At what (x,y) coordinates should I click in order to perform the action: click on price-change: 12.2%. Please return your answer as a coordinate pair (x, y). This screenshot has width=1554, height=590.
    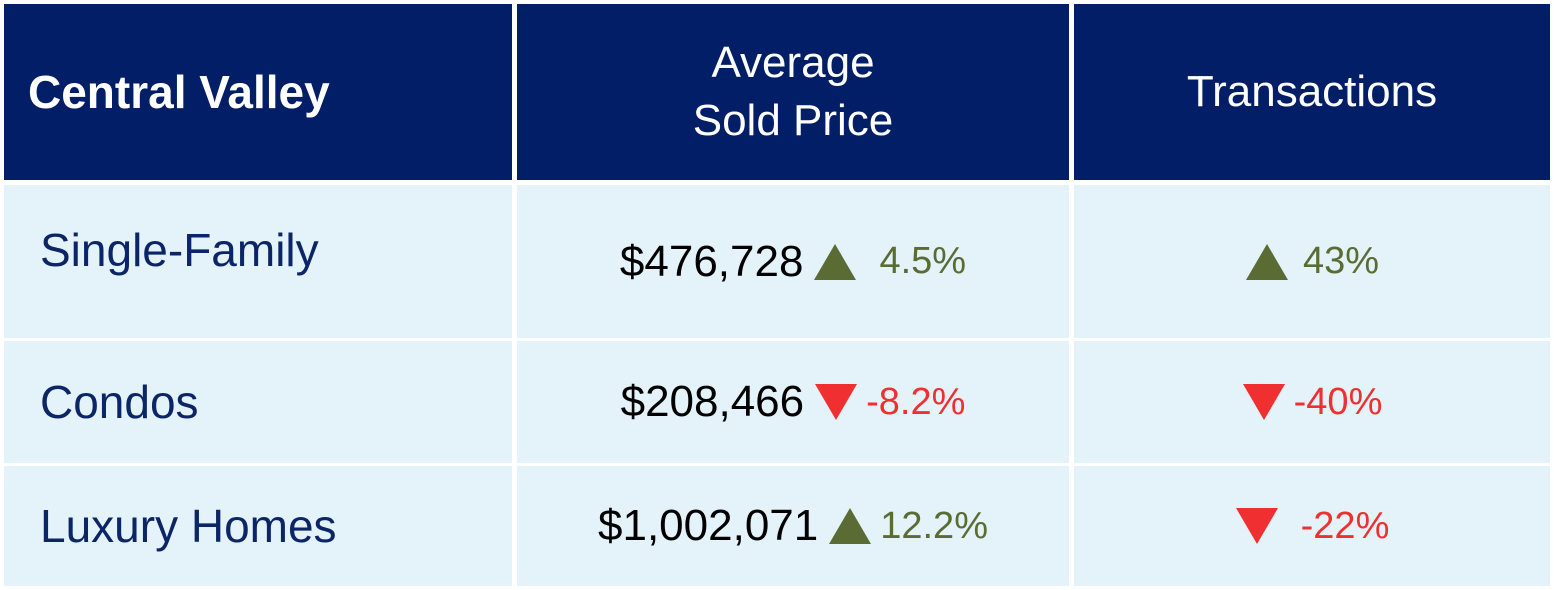
    Looking at the image, I should click on (934, 525).